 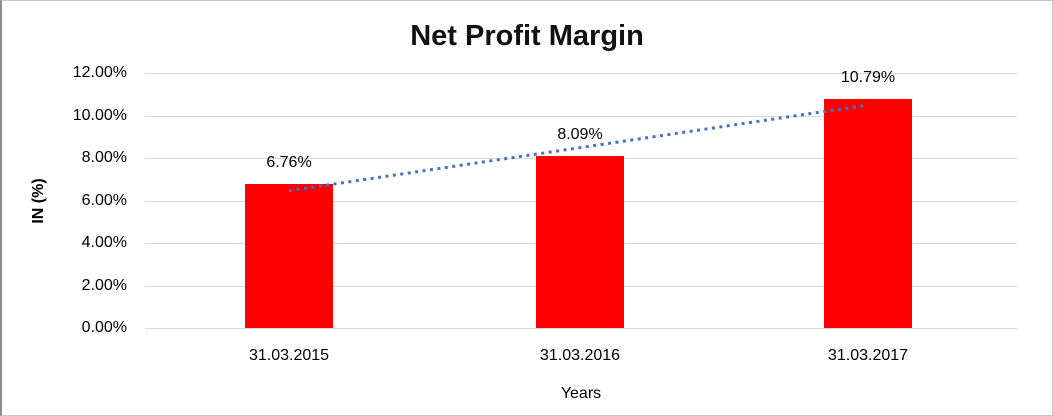 What do you see at coordinates (104, 327) in the screenshot?
I see `y-tick-label: 0.00%` at bounding box center [104, 327].